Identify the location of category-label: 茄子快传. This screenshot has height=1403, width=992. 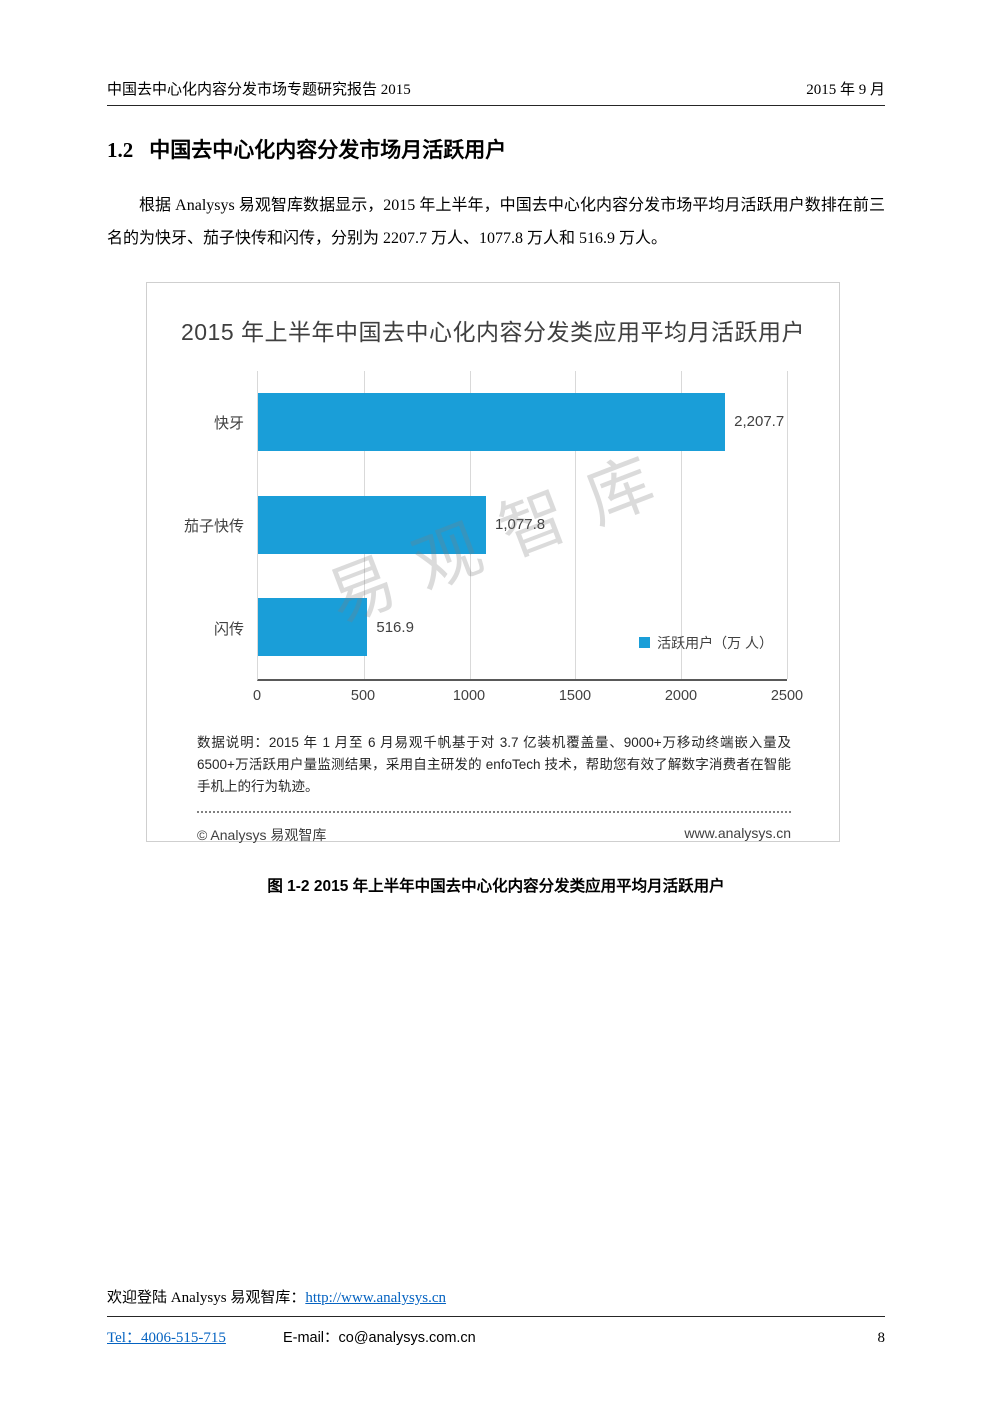
(213, 527).